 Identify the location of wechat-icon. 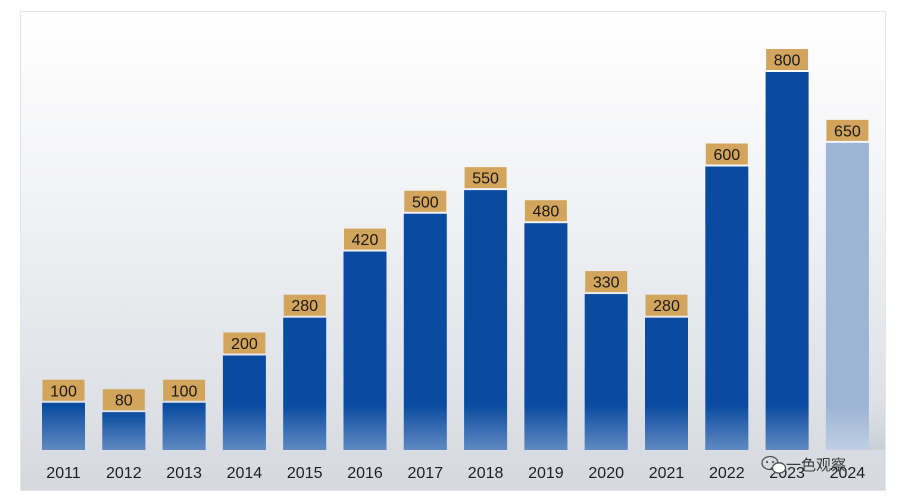
(774, 464).